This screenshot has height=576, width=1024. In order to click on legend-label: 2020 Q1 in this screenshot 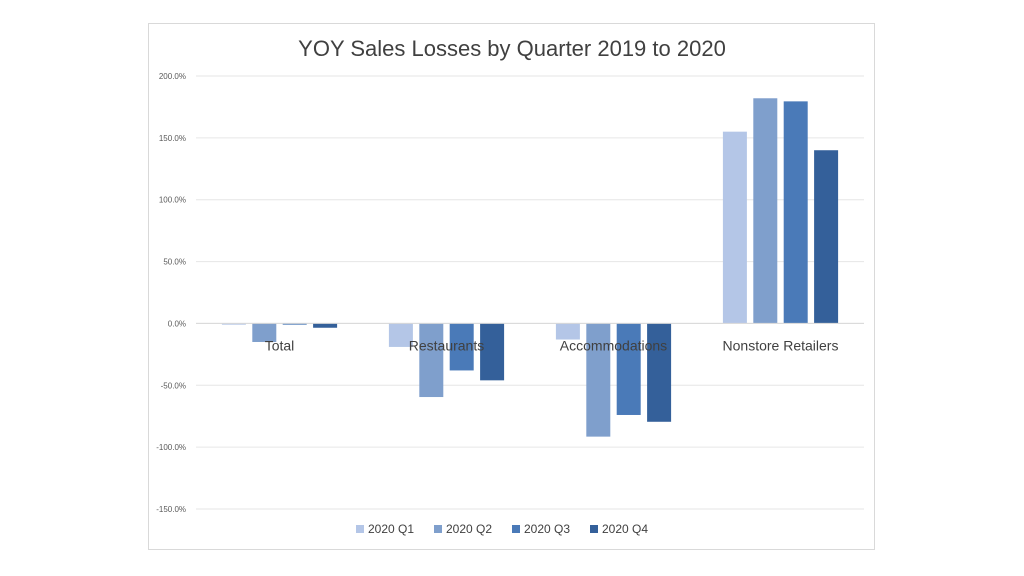, I will do `click(391, 529)`.